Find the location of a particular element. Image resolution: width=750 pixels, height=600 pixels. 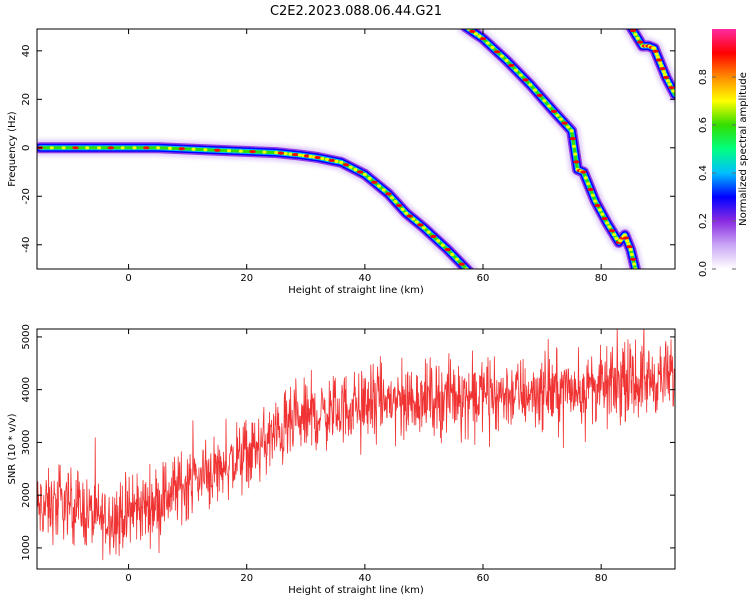

snr-y-tick-label: 4000 is located at coordinates (26, 389).